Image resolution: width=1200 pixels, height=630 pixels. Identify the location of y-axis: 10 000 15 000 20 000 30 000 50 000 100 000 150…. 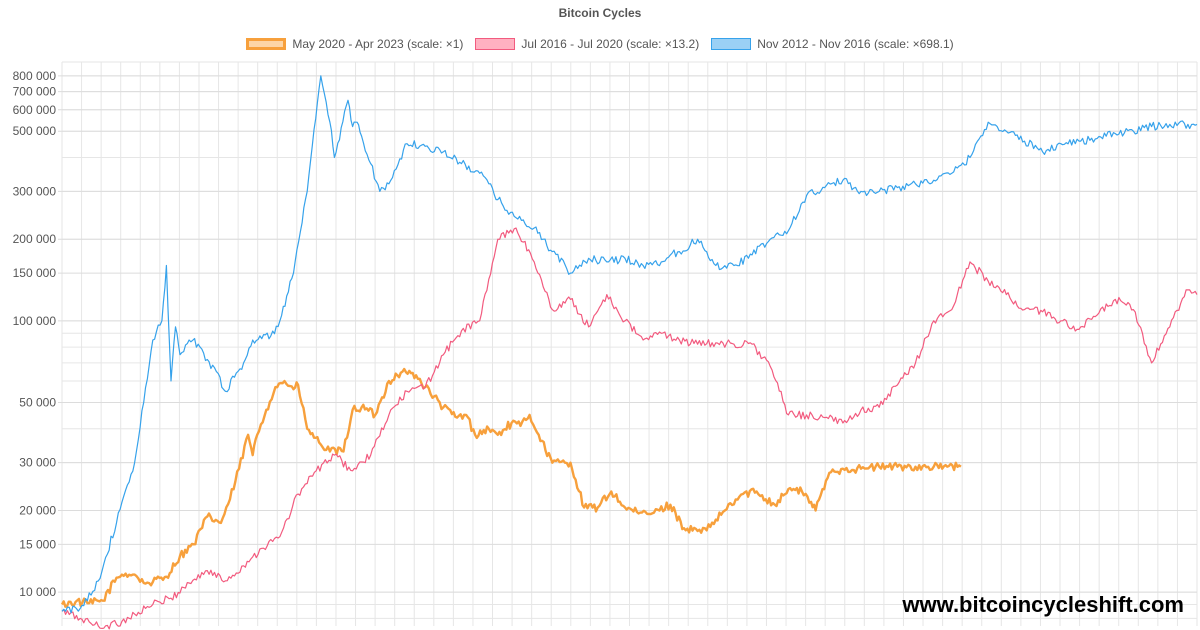
(35, 334).